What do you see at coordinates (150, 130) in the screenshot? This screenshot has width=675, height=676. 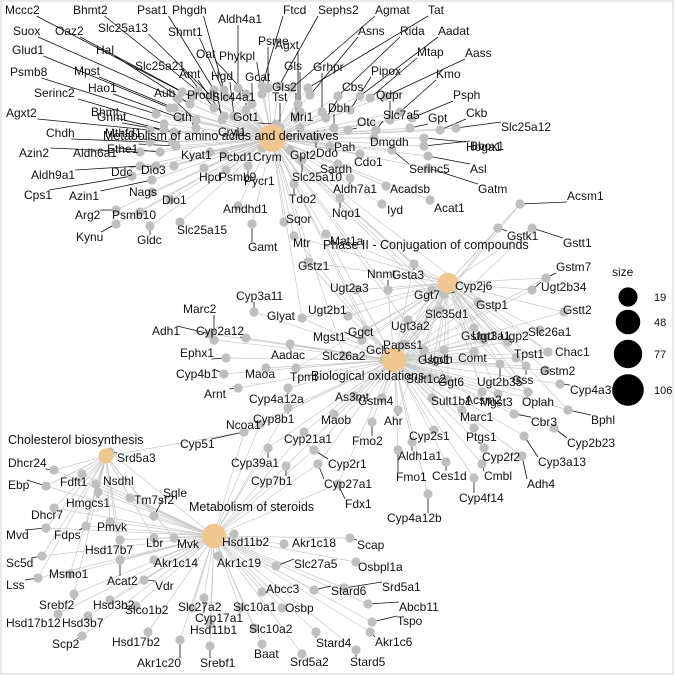 I see `gene-node-agxt2` at bounding box center [150, 130].